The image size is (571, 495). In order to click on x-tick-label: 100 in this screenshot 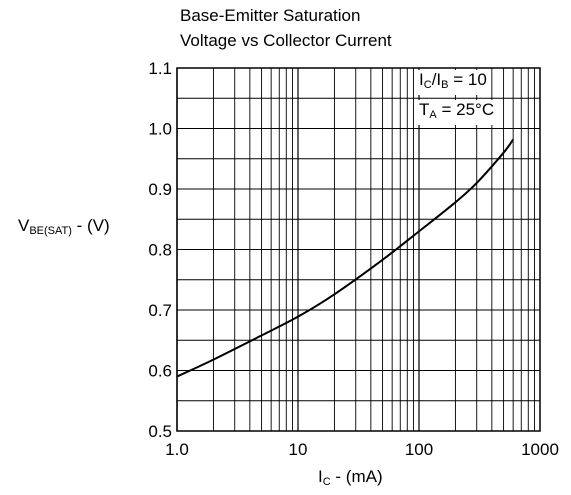, I will do `click(419, 449)`.